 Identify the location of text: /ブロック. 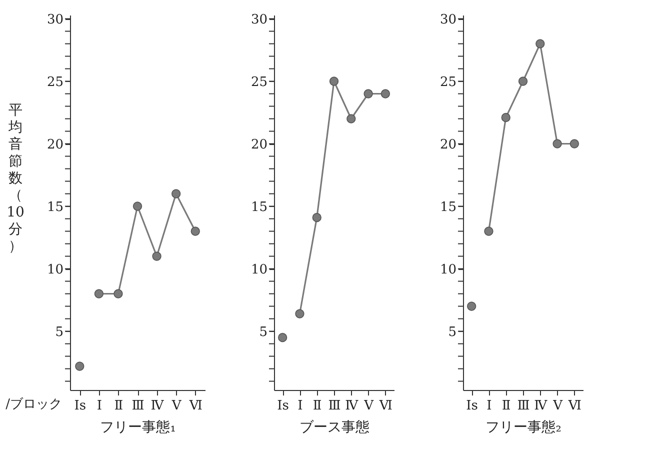
(34, 404).